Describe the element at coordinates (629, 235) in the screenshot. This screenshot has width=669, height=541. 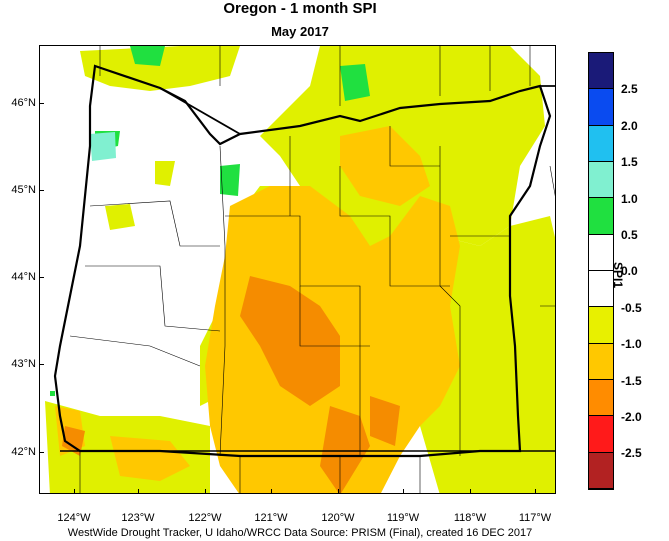
I see `legend-label: 0.5` at that location.